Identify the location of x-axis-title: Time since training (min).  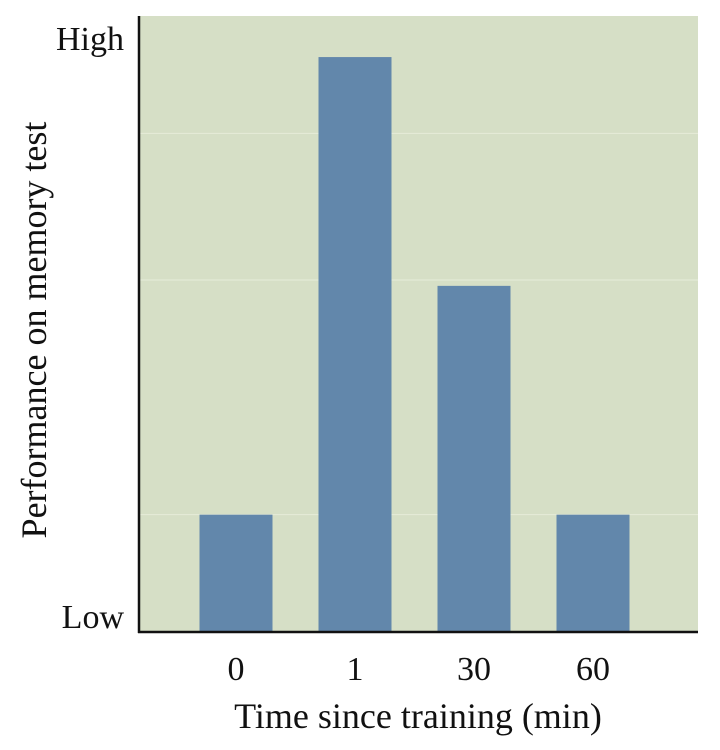
(418, 716).